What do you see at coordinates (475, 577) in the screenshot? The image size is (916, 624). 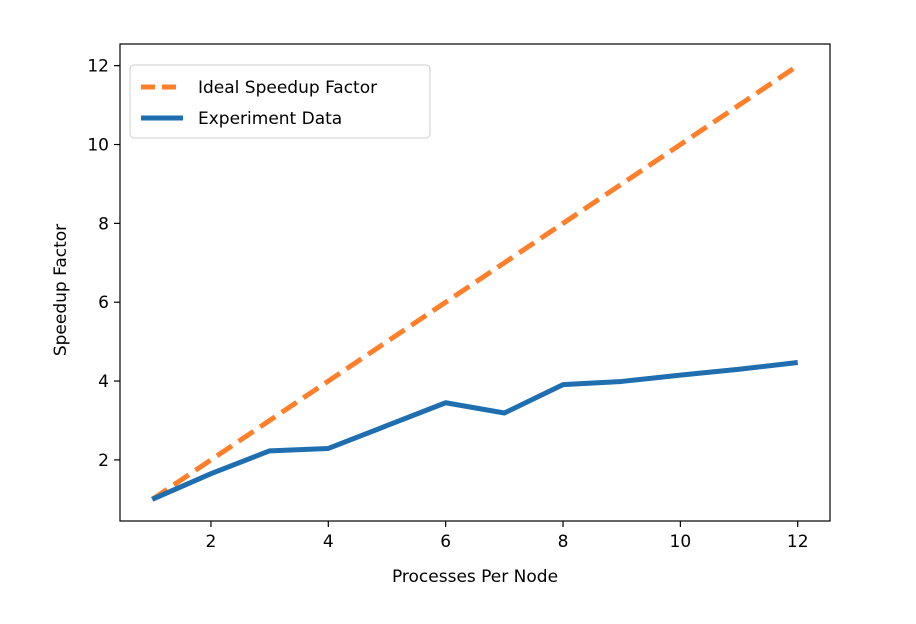 I see `x-axis-label: Processes Per Node` at bounding box center [475, 577].